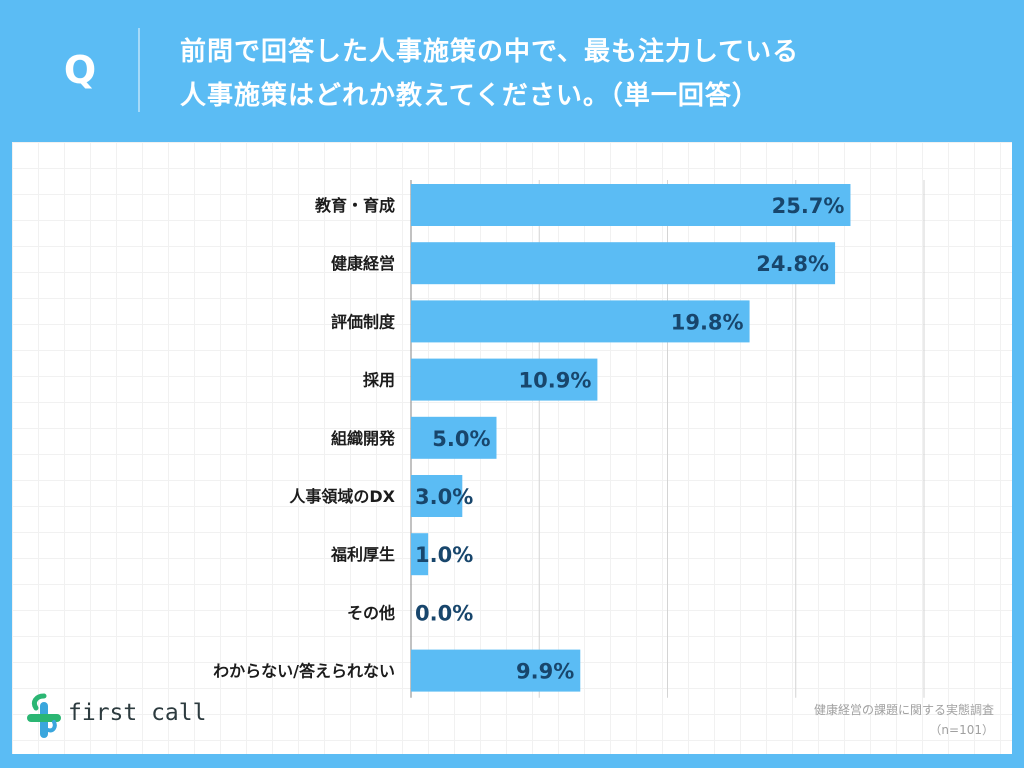  Describe the element at coordinates (355, 205) in the screenshot. I see `category-label: 教育・育成` at that location.